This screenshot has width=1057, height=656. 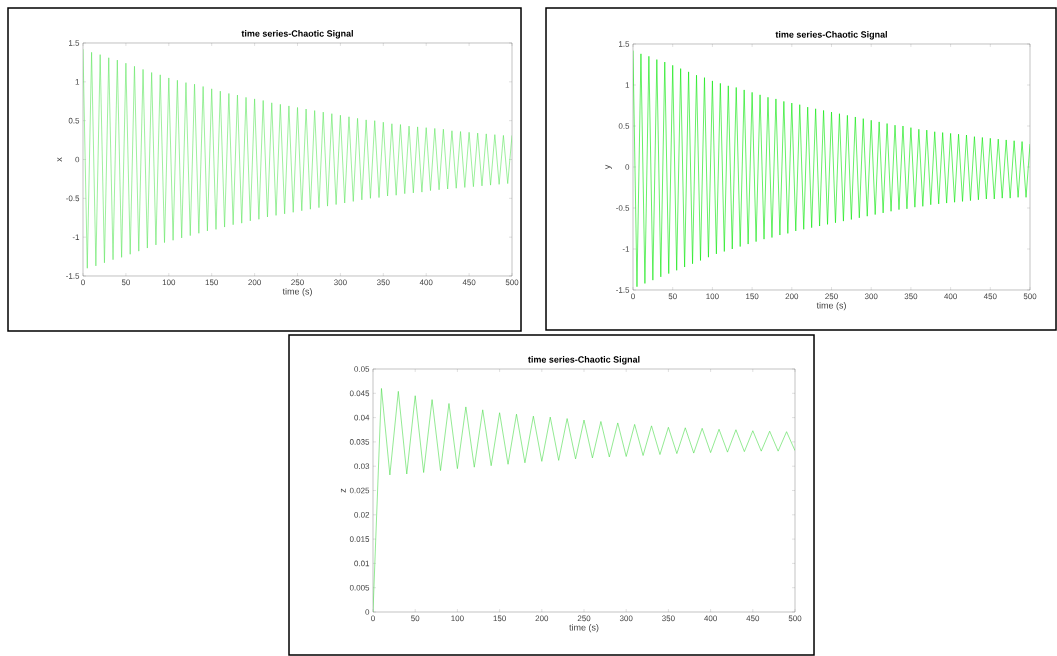 I want to click on y-axis-title: x, so click(x=59, y=159).